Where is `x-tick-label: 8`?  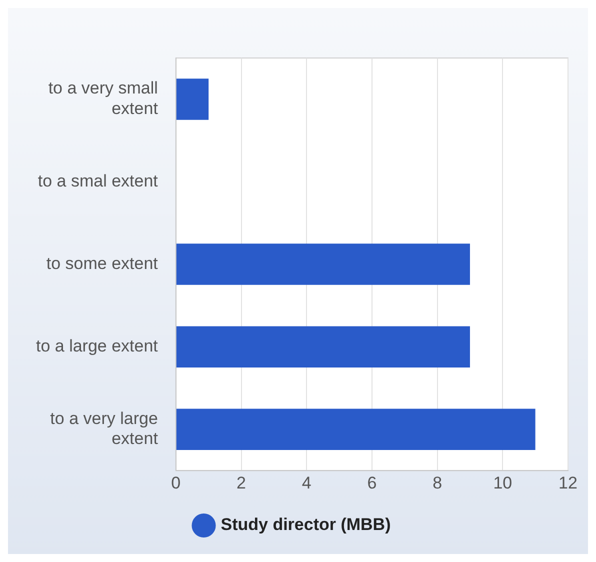
x-tick-label: 8 is located at coordinates (437, 482).